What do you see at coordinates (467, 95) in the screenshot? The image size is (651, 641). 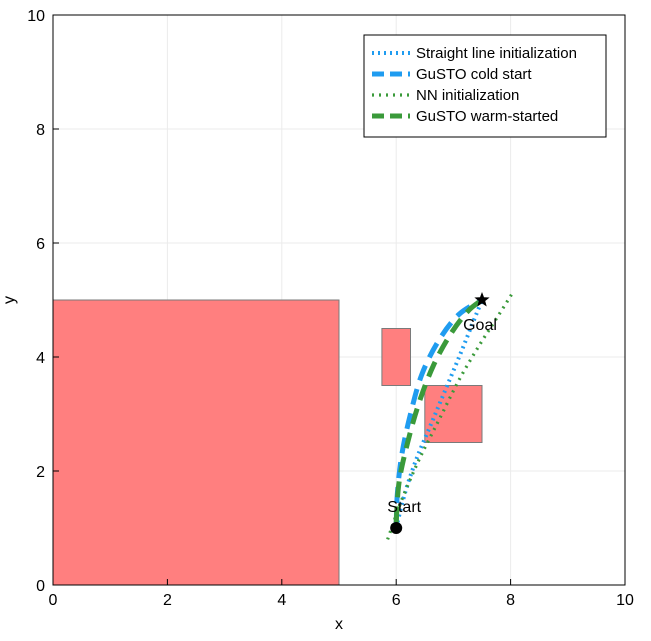 I see `legend-label-3: NN initialization` at bounding box center [467, 95].